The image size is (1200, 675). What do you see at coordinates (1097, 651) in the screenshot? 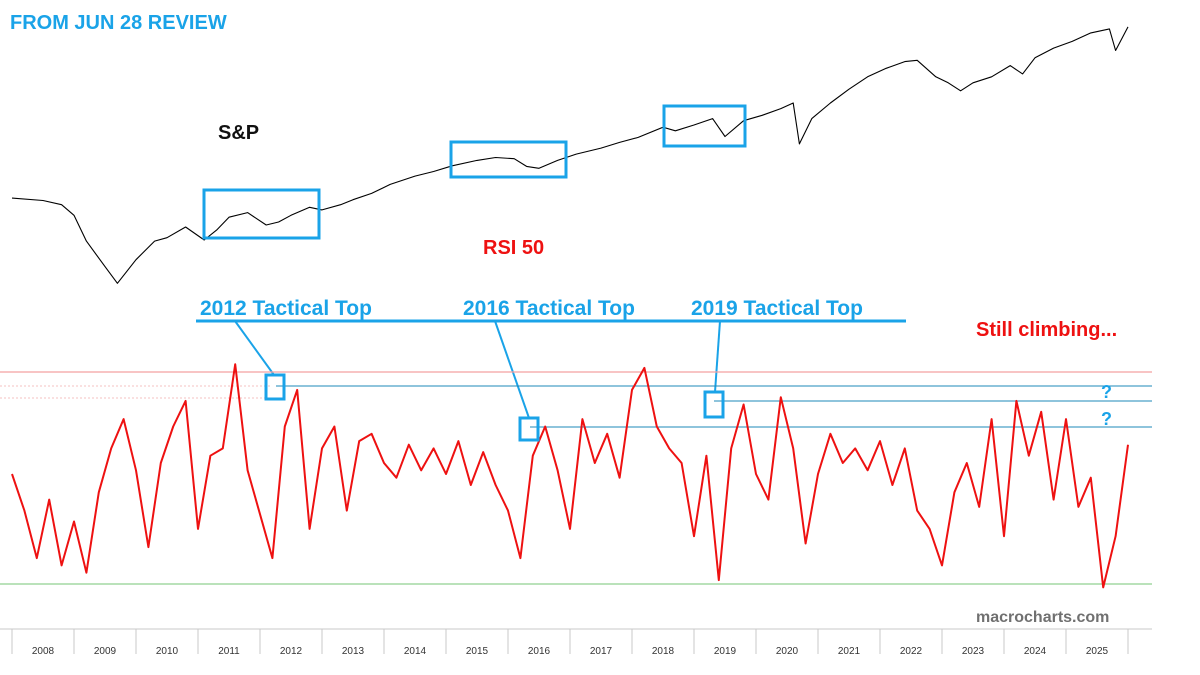
I see `x-tick-label-2025: 2025` at bounding box center [1097, 651].